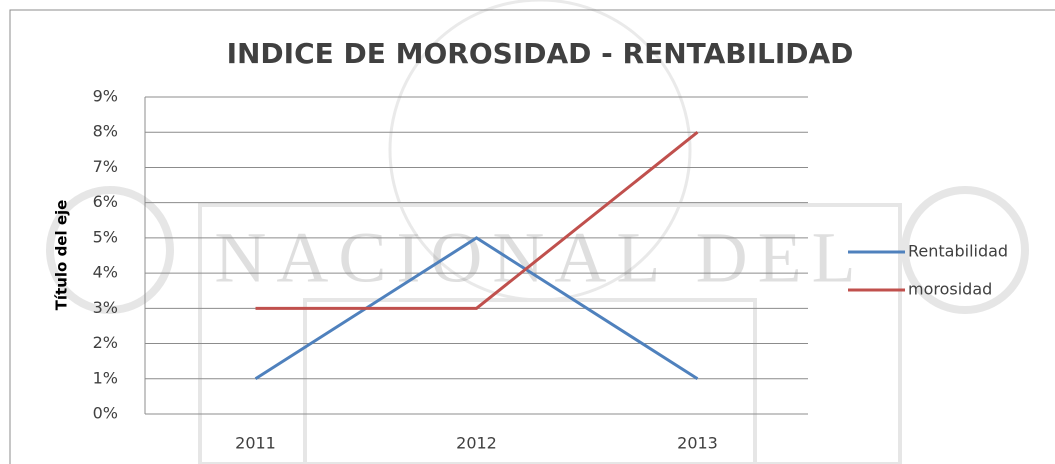 Image resolution: width=1055 pixels, height=464 pixels. Describe the element at coordinates (105, 377) in the screenshot. I see `y-tick-label: 1%` at that location.